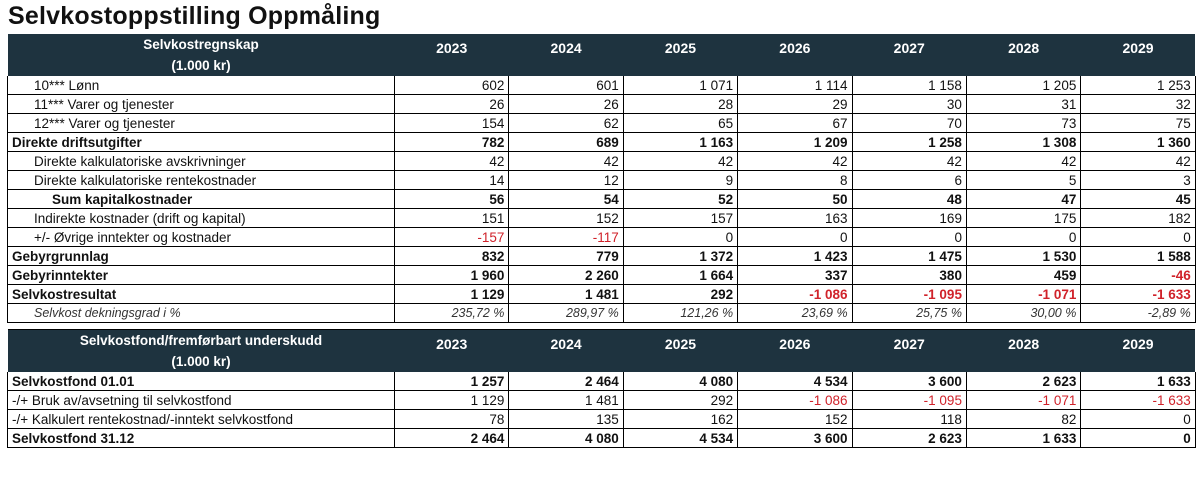 The height and width of the screenshot is (479, 1200). I want to click on value-cell: 78, so click(452, 419).